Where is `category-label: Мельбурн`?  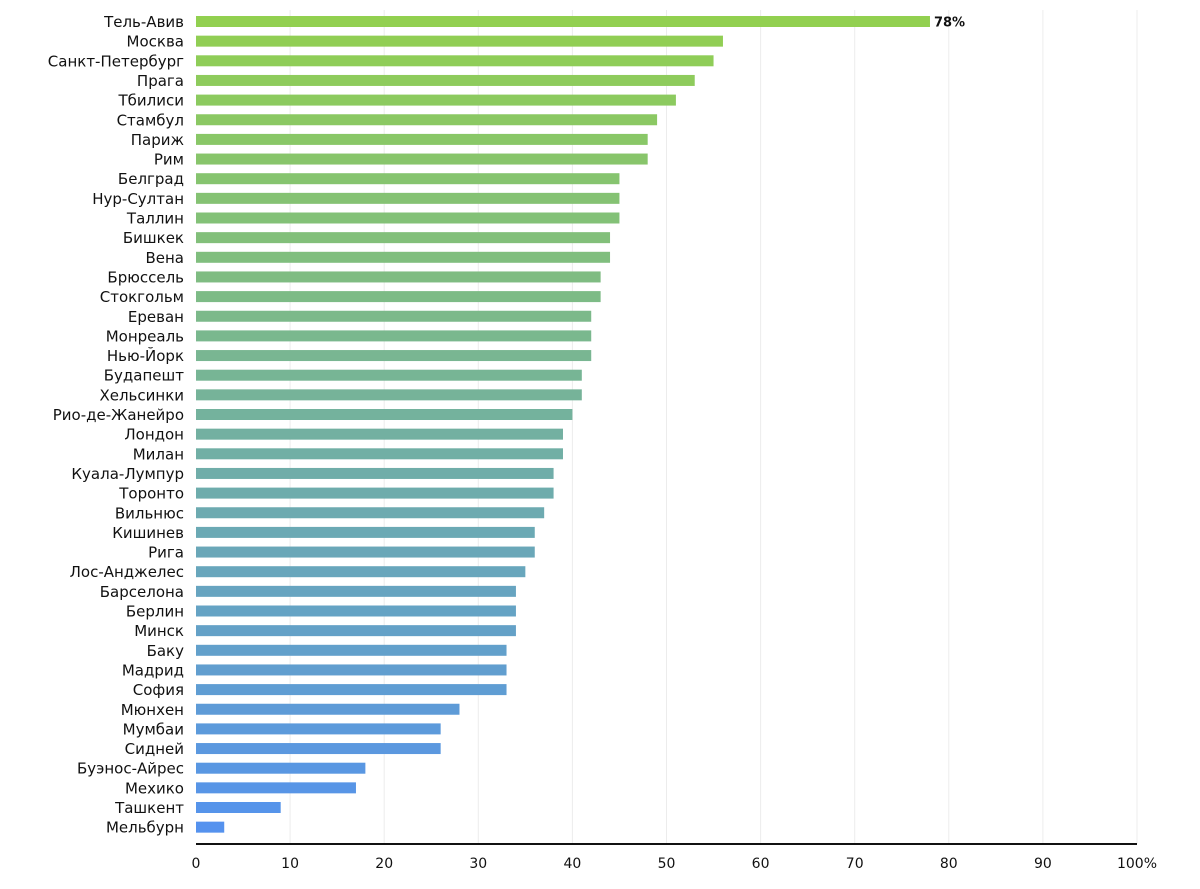
category-label: Мельбурн is located at coordinates (145, 828).